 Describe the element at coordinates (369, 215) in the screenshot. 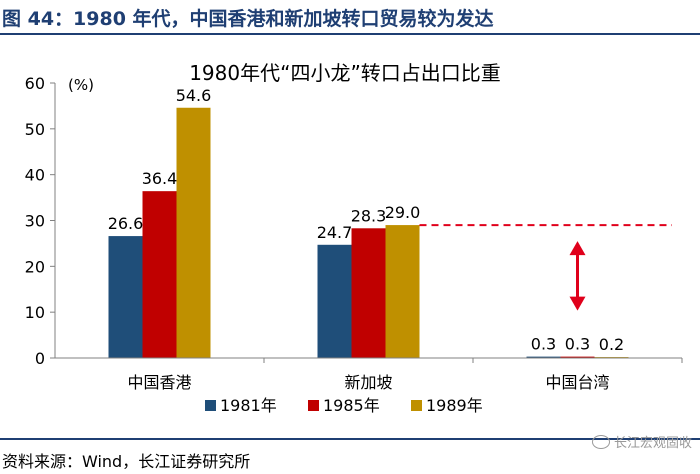

I see `bar-value-label: 28.3` at that location.